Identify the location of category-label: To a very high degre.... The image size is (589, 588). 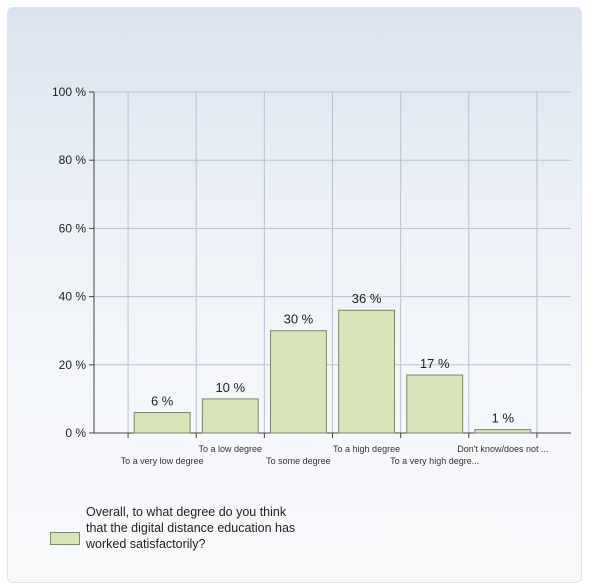
(434, 461).